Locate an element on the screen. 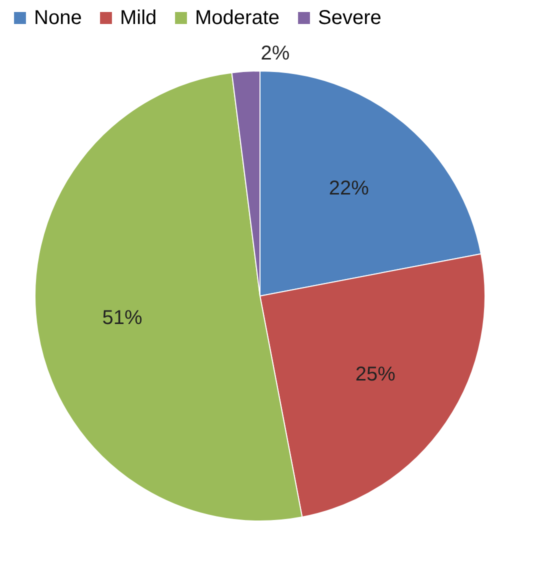  legend-label: Mild is located at coordinates (138, 18).